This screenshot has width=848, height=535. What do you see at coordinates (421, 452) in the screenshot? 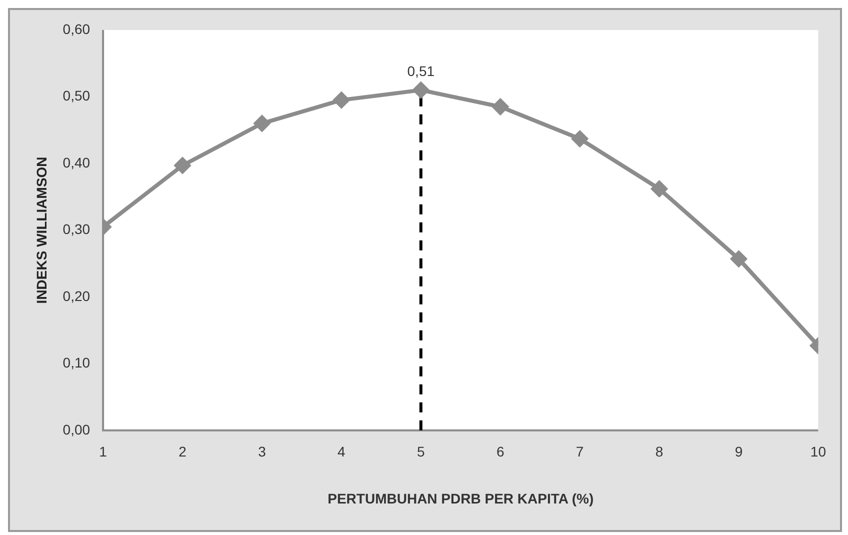
I see `x-tick-label: 5` at bounding box center [421, 452].